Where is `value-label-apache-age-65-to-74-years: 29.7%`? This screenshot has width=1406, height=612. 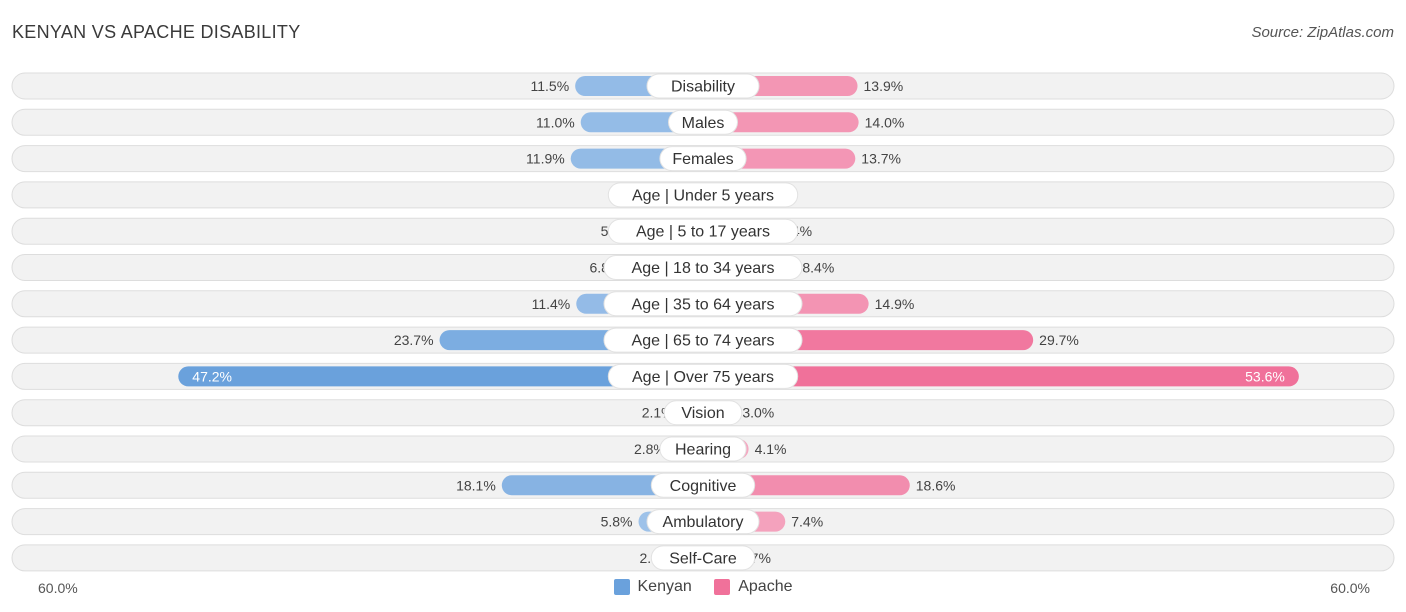
value-label-apache-age-65-to-74-years: 29.7% is located at coordinates (1059, 340).